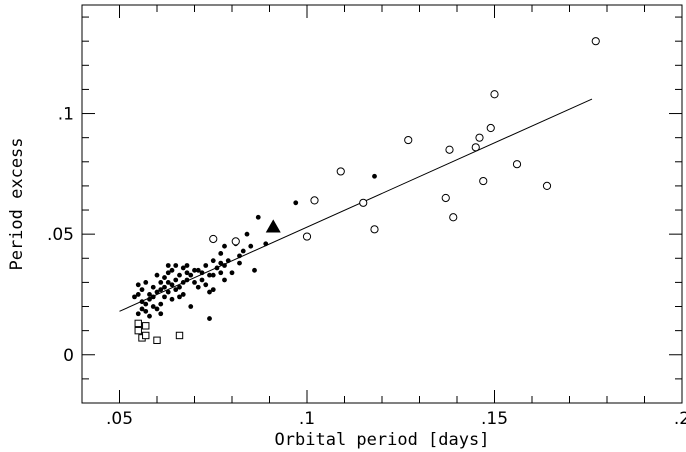 The height and width of the screenshot is (452, 686). Describe the element at coordinates (60, 235) in the screenshot. I see `y-tick-label: .05` at that location.